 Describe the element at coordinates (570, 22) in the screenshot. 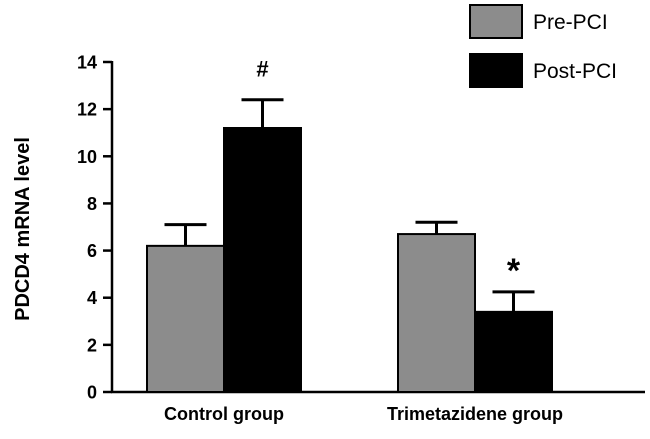

I see `legend-label-pre-pci: Pre-PCI` at that location.